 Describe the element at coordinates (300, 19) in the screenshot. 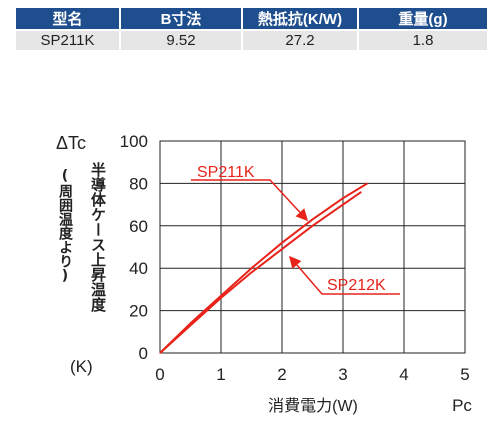

I see `spec-header-thermal-resistance: 熱抵抗(K/W)` at that location.